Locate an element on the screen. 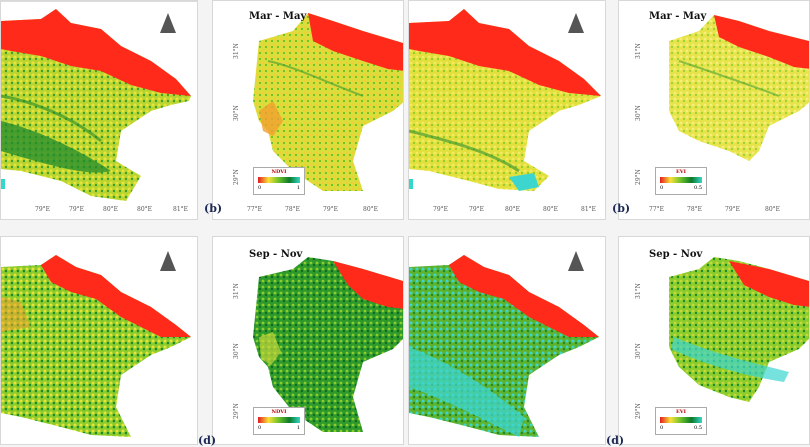  map-panel-top-left: 79°E 79°E 80°E 80°E 81°E is located at coordinates (99, 110).